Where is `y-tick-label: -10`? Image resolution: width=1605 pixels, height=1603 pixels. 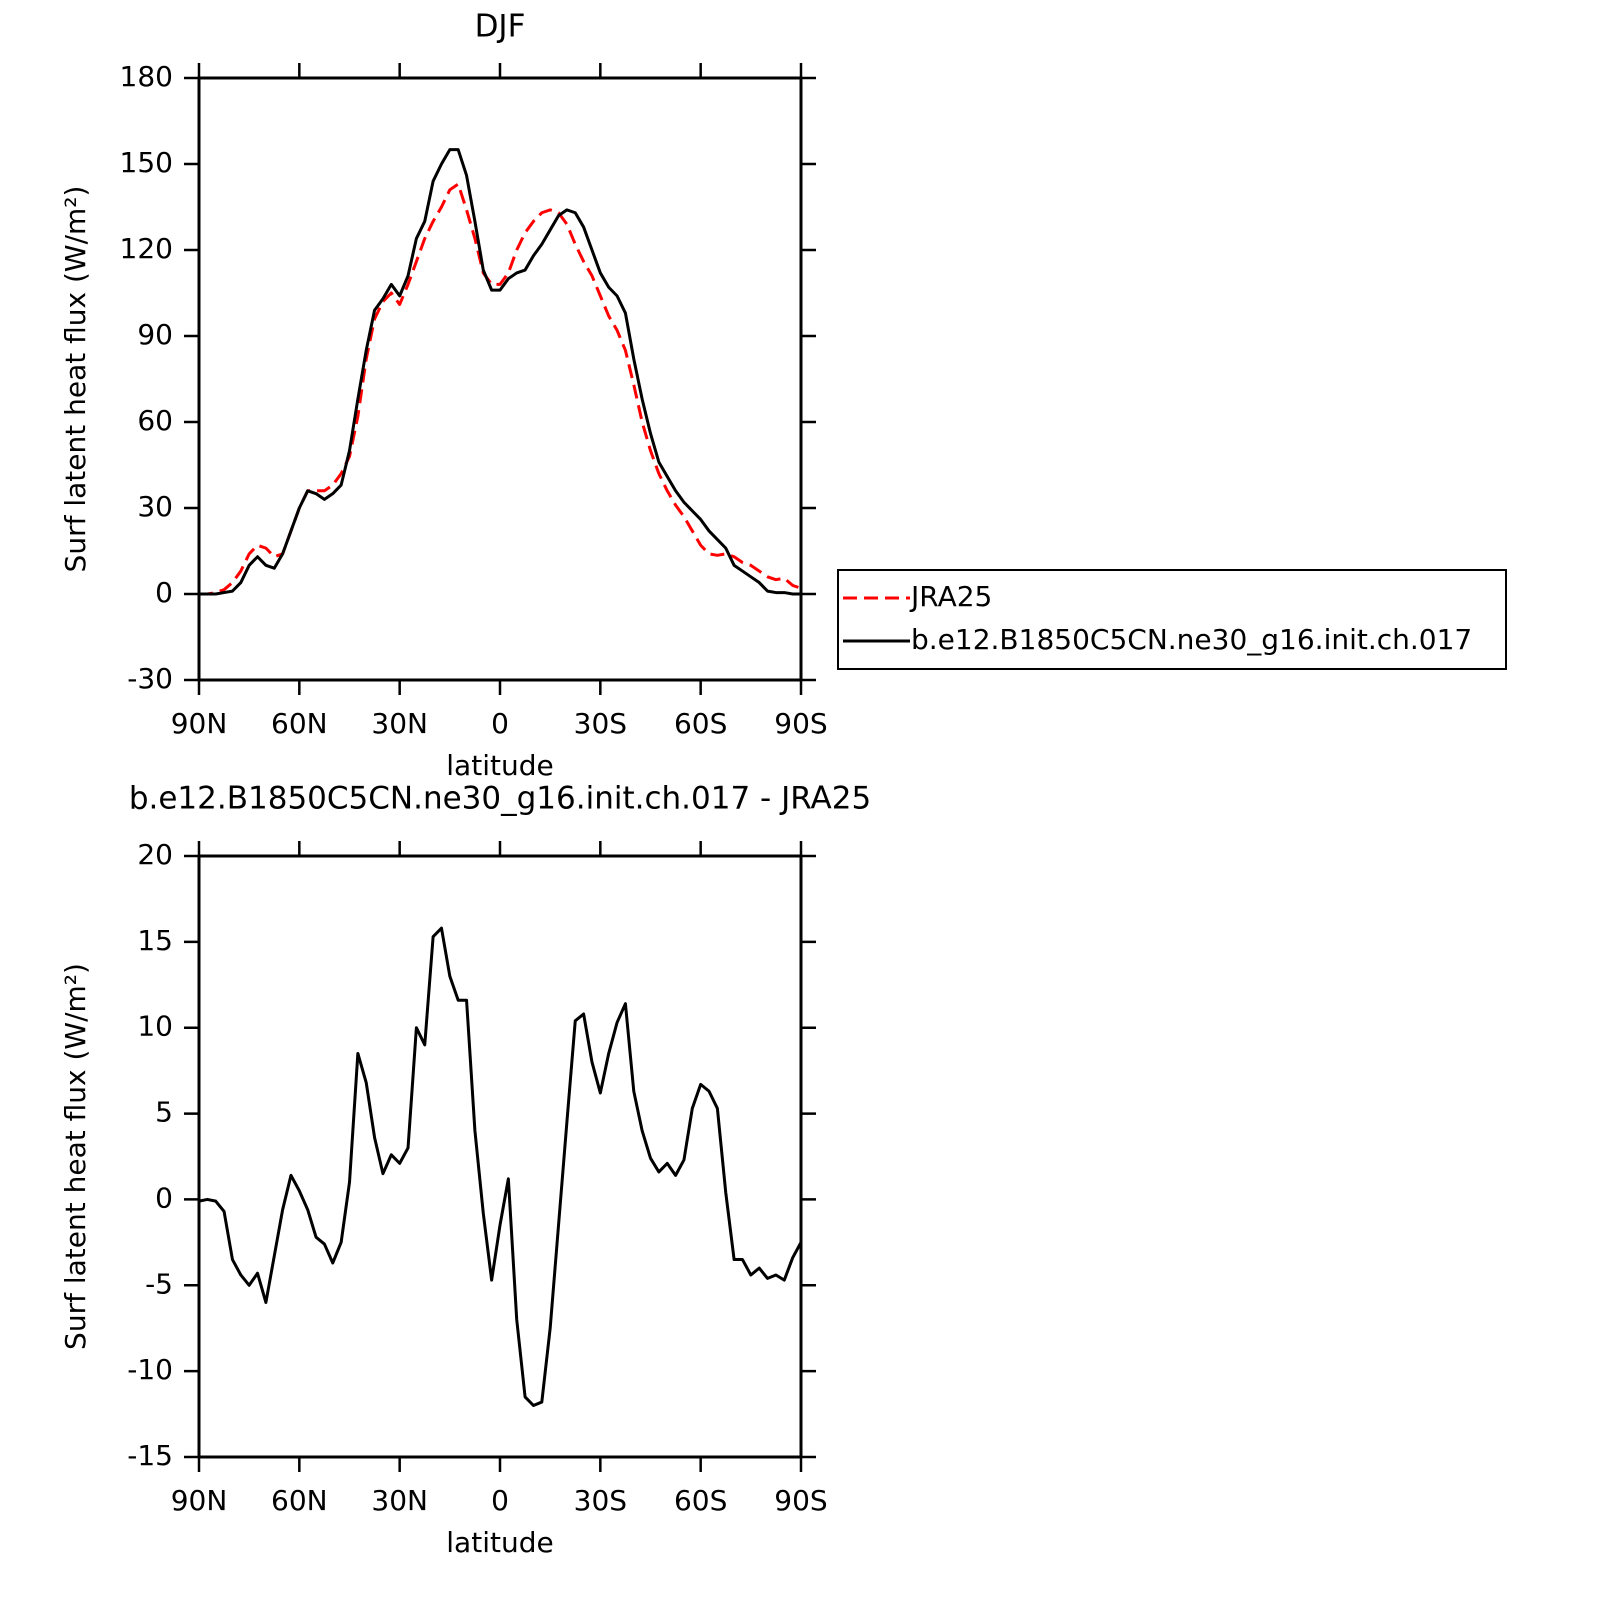
y-tick-label: -10 is located at coordinates (150, 1369).